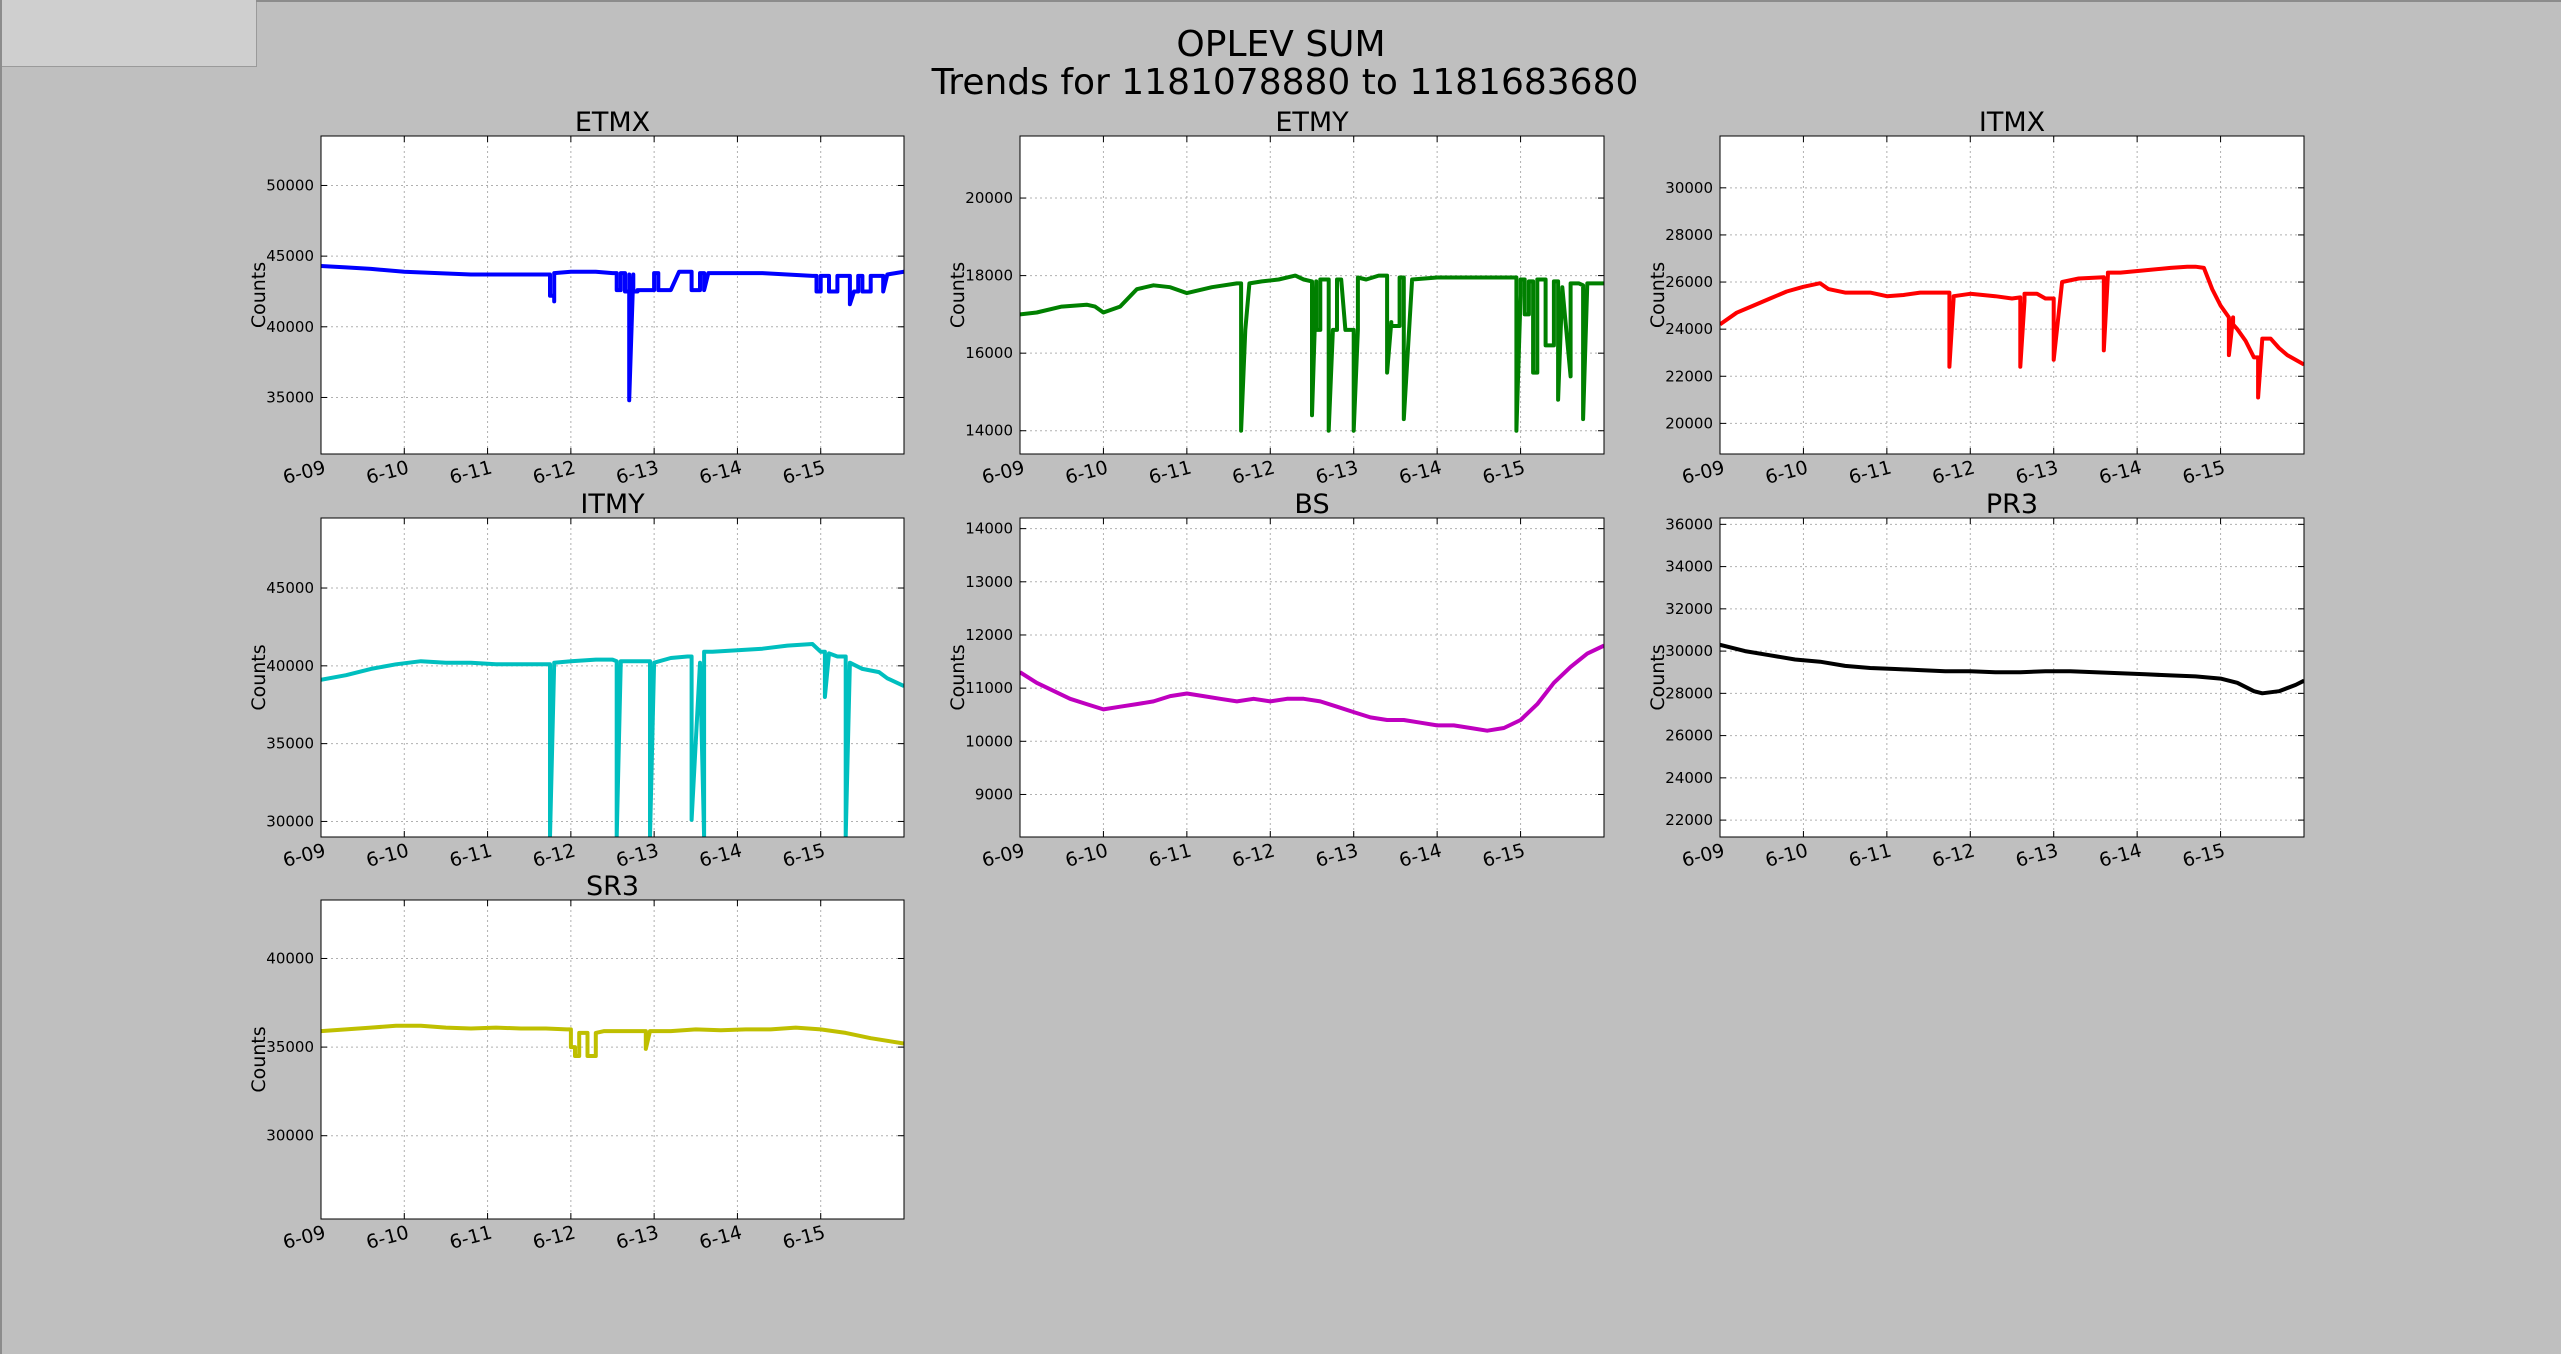 This screenshot has height=1354, width=2561. I want to click on y-tick-label: 36000, so click(1689, 524).